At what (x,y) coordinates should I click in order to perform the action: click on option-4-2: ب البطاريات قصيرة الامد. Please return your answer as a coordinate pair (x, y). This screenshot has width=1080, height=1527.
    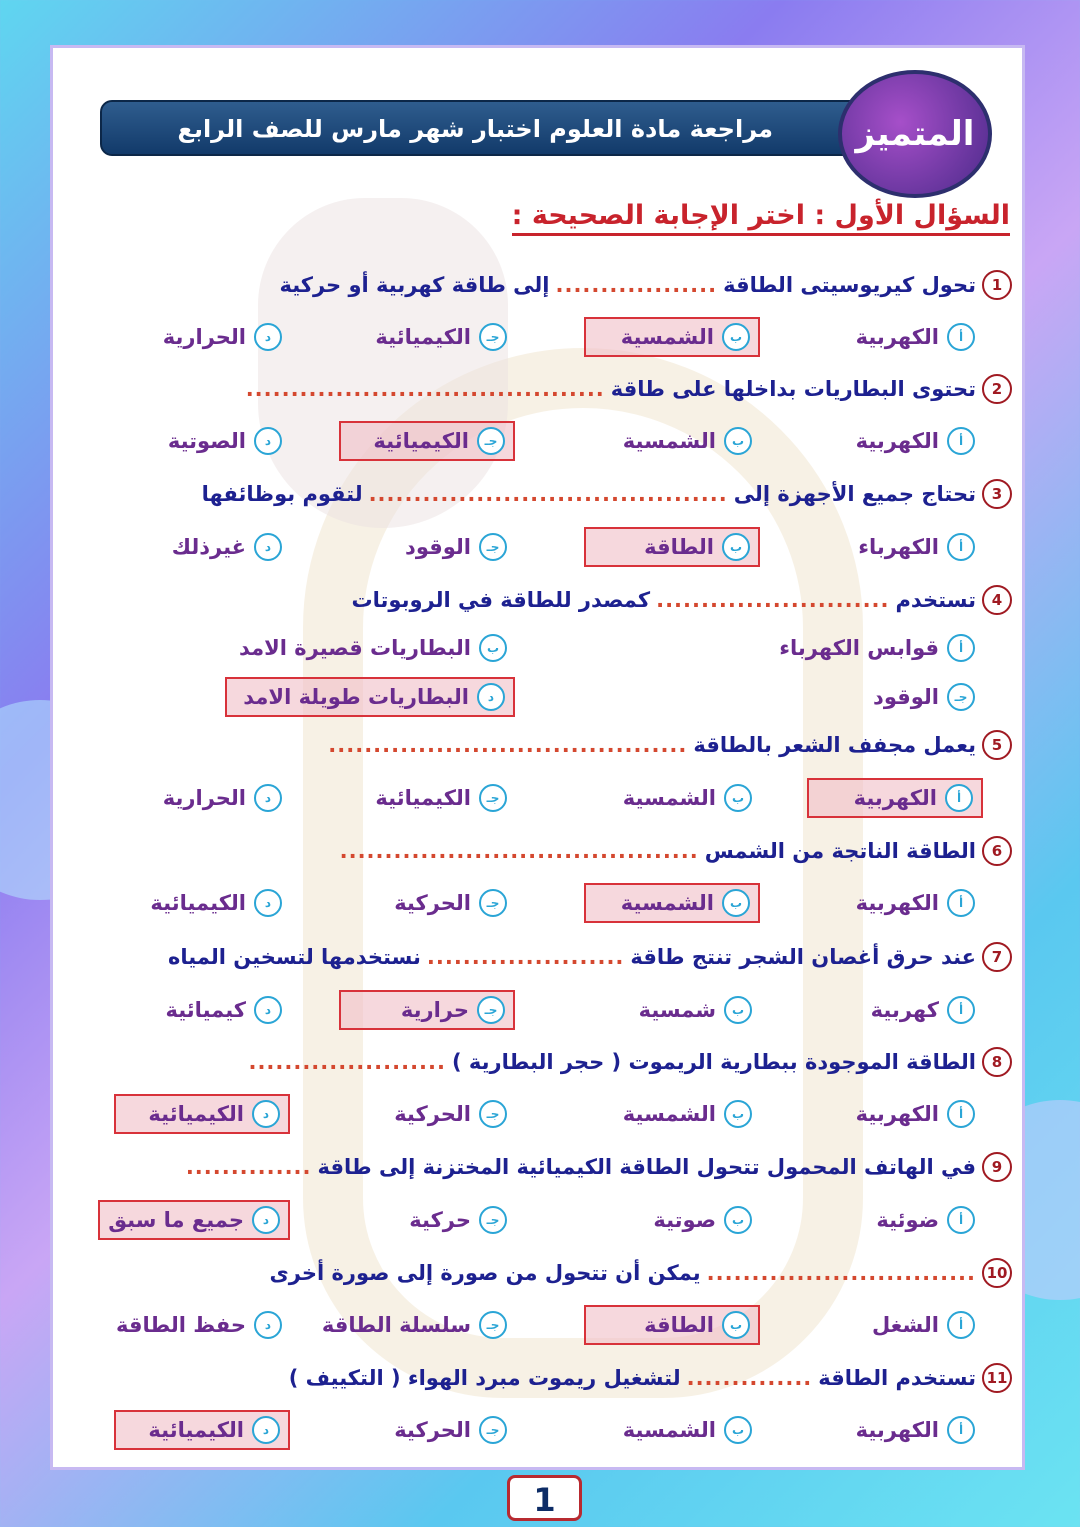
    Looking at the image, I should click on (373, 648).